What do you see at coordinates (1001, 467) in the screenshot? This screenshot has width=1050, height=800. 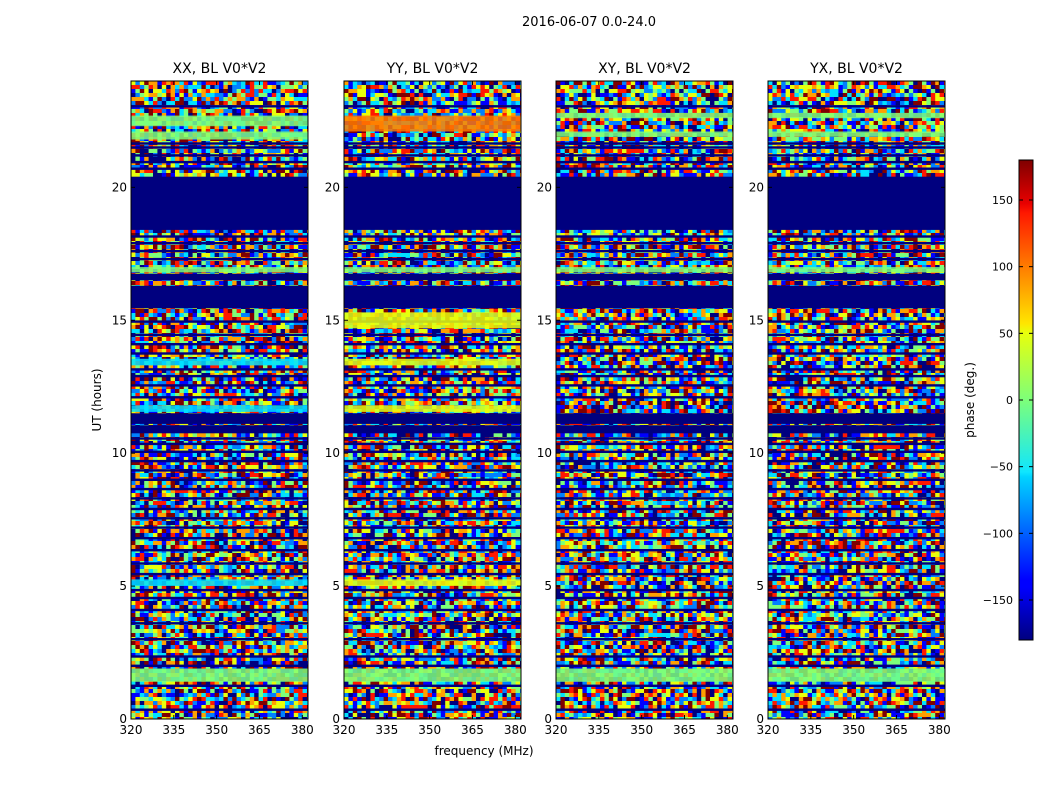 I see `colorbar-tick-label: −50` at bounding box center [1001, 467].